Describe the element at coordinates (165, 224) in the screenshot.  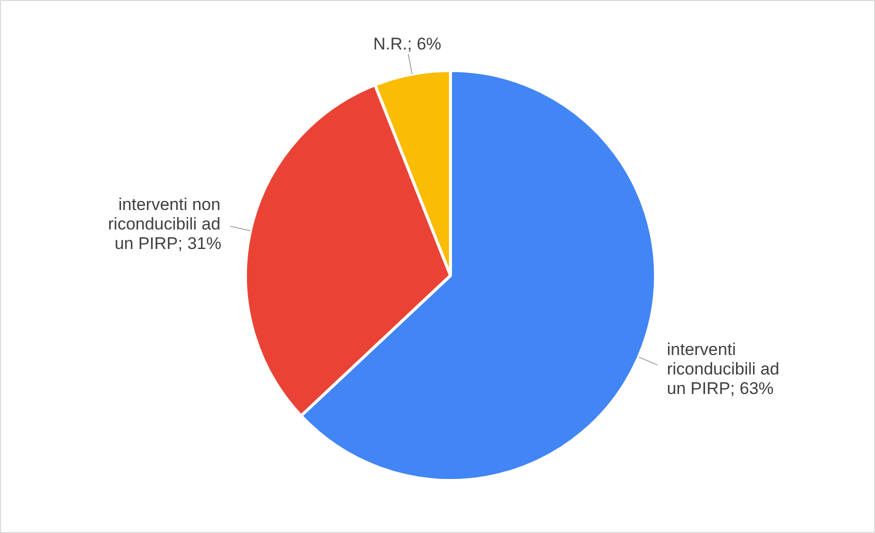
I see `slice-label: interventi non riconducibili ad un PIRP; 31%` at that location.